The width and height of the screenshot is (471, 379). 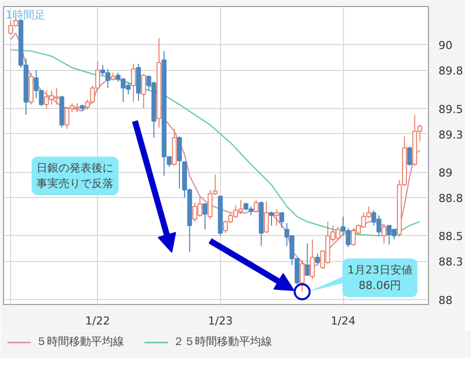 What do you see at coordinates (450, 109) in the screenshot?
I see `y-tick-label: 89.5` at bounding box center [450, 109].